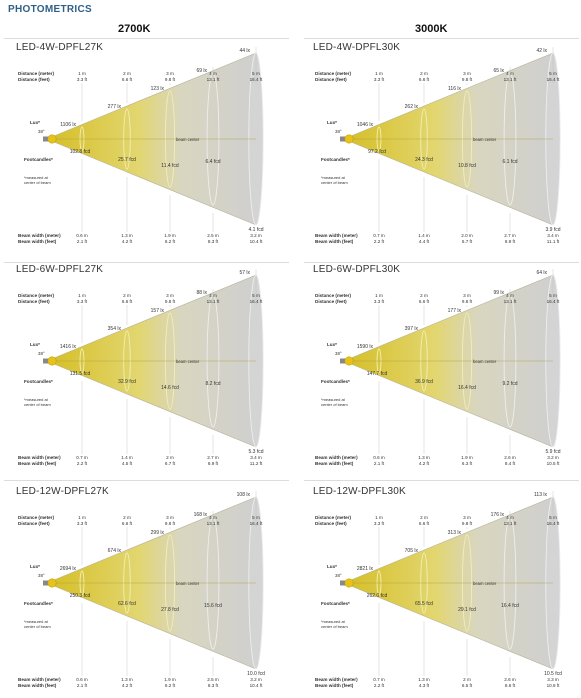  I want to click on beam-width-feet-value: 6.3 ft, so click(467, 463).